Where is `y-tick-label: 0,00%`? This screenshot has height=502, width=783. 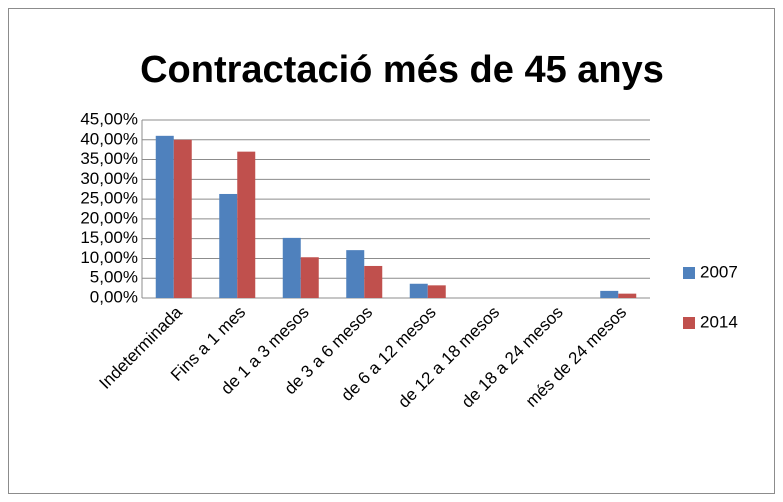
y-tick-label: 0,00% is located at coordinates (114, 296).